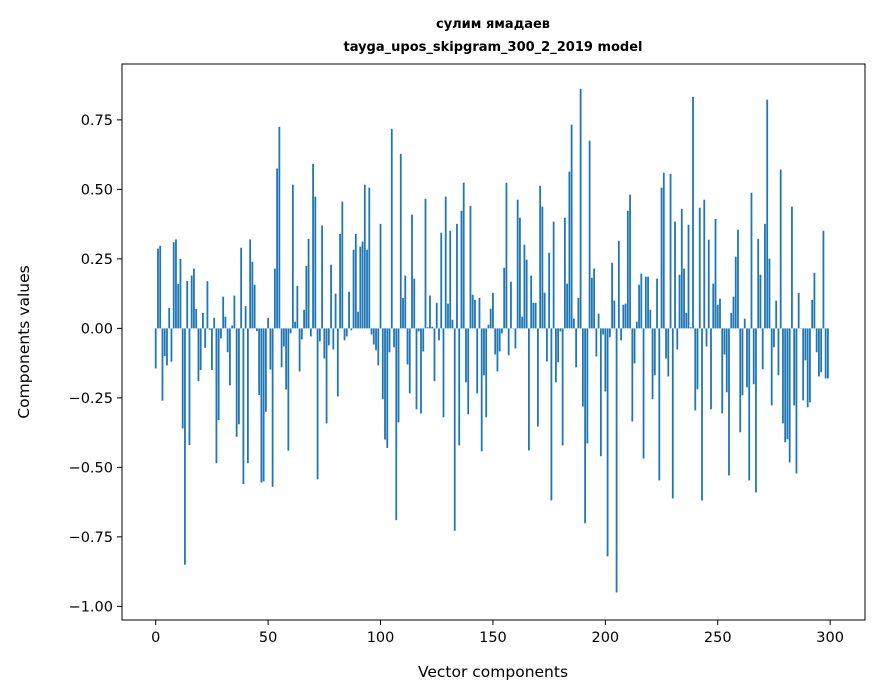 Image resolution: width=880 pixels, height=700 pixels. What do you see at coordinates (91, 538) in the screenshot?
I see `y-tick-label: −0.75` at bounding box center [91, 538].